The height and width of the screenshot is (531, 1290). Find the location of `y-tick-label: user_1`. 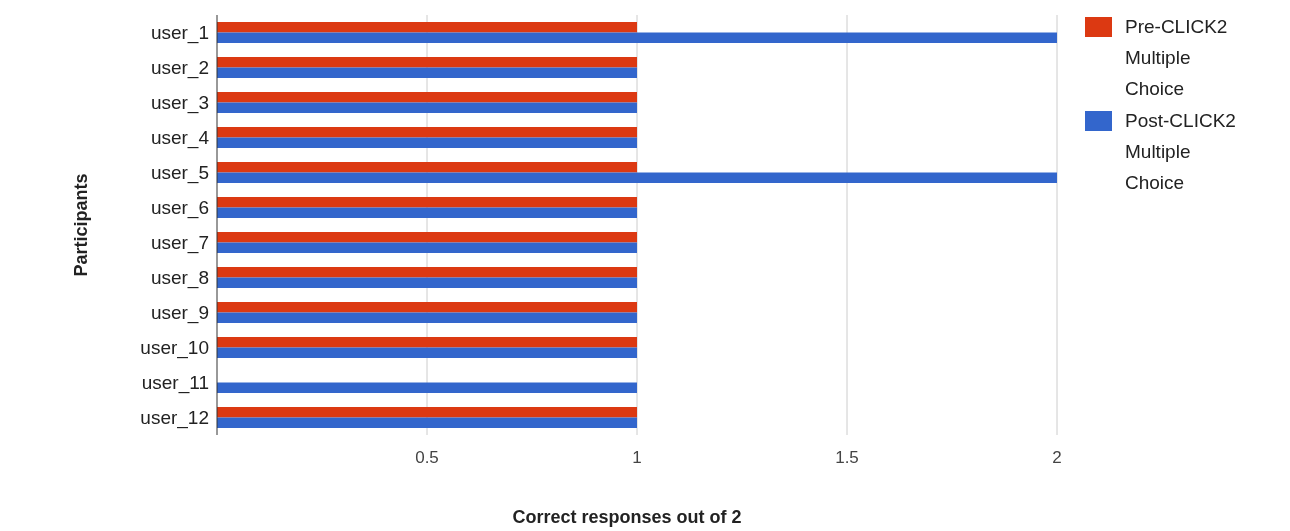

y-tick-label: user_1 is located at coordinates (179, 33).